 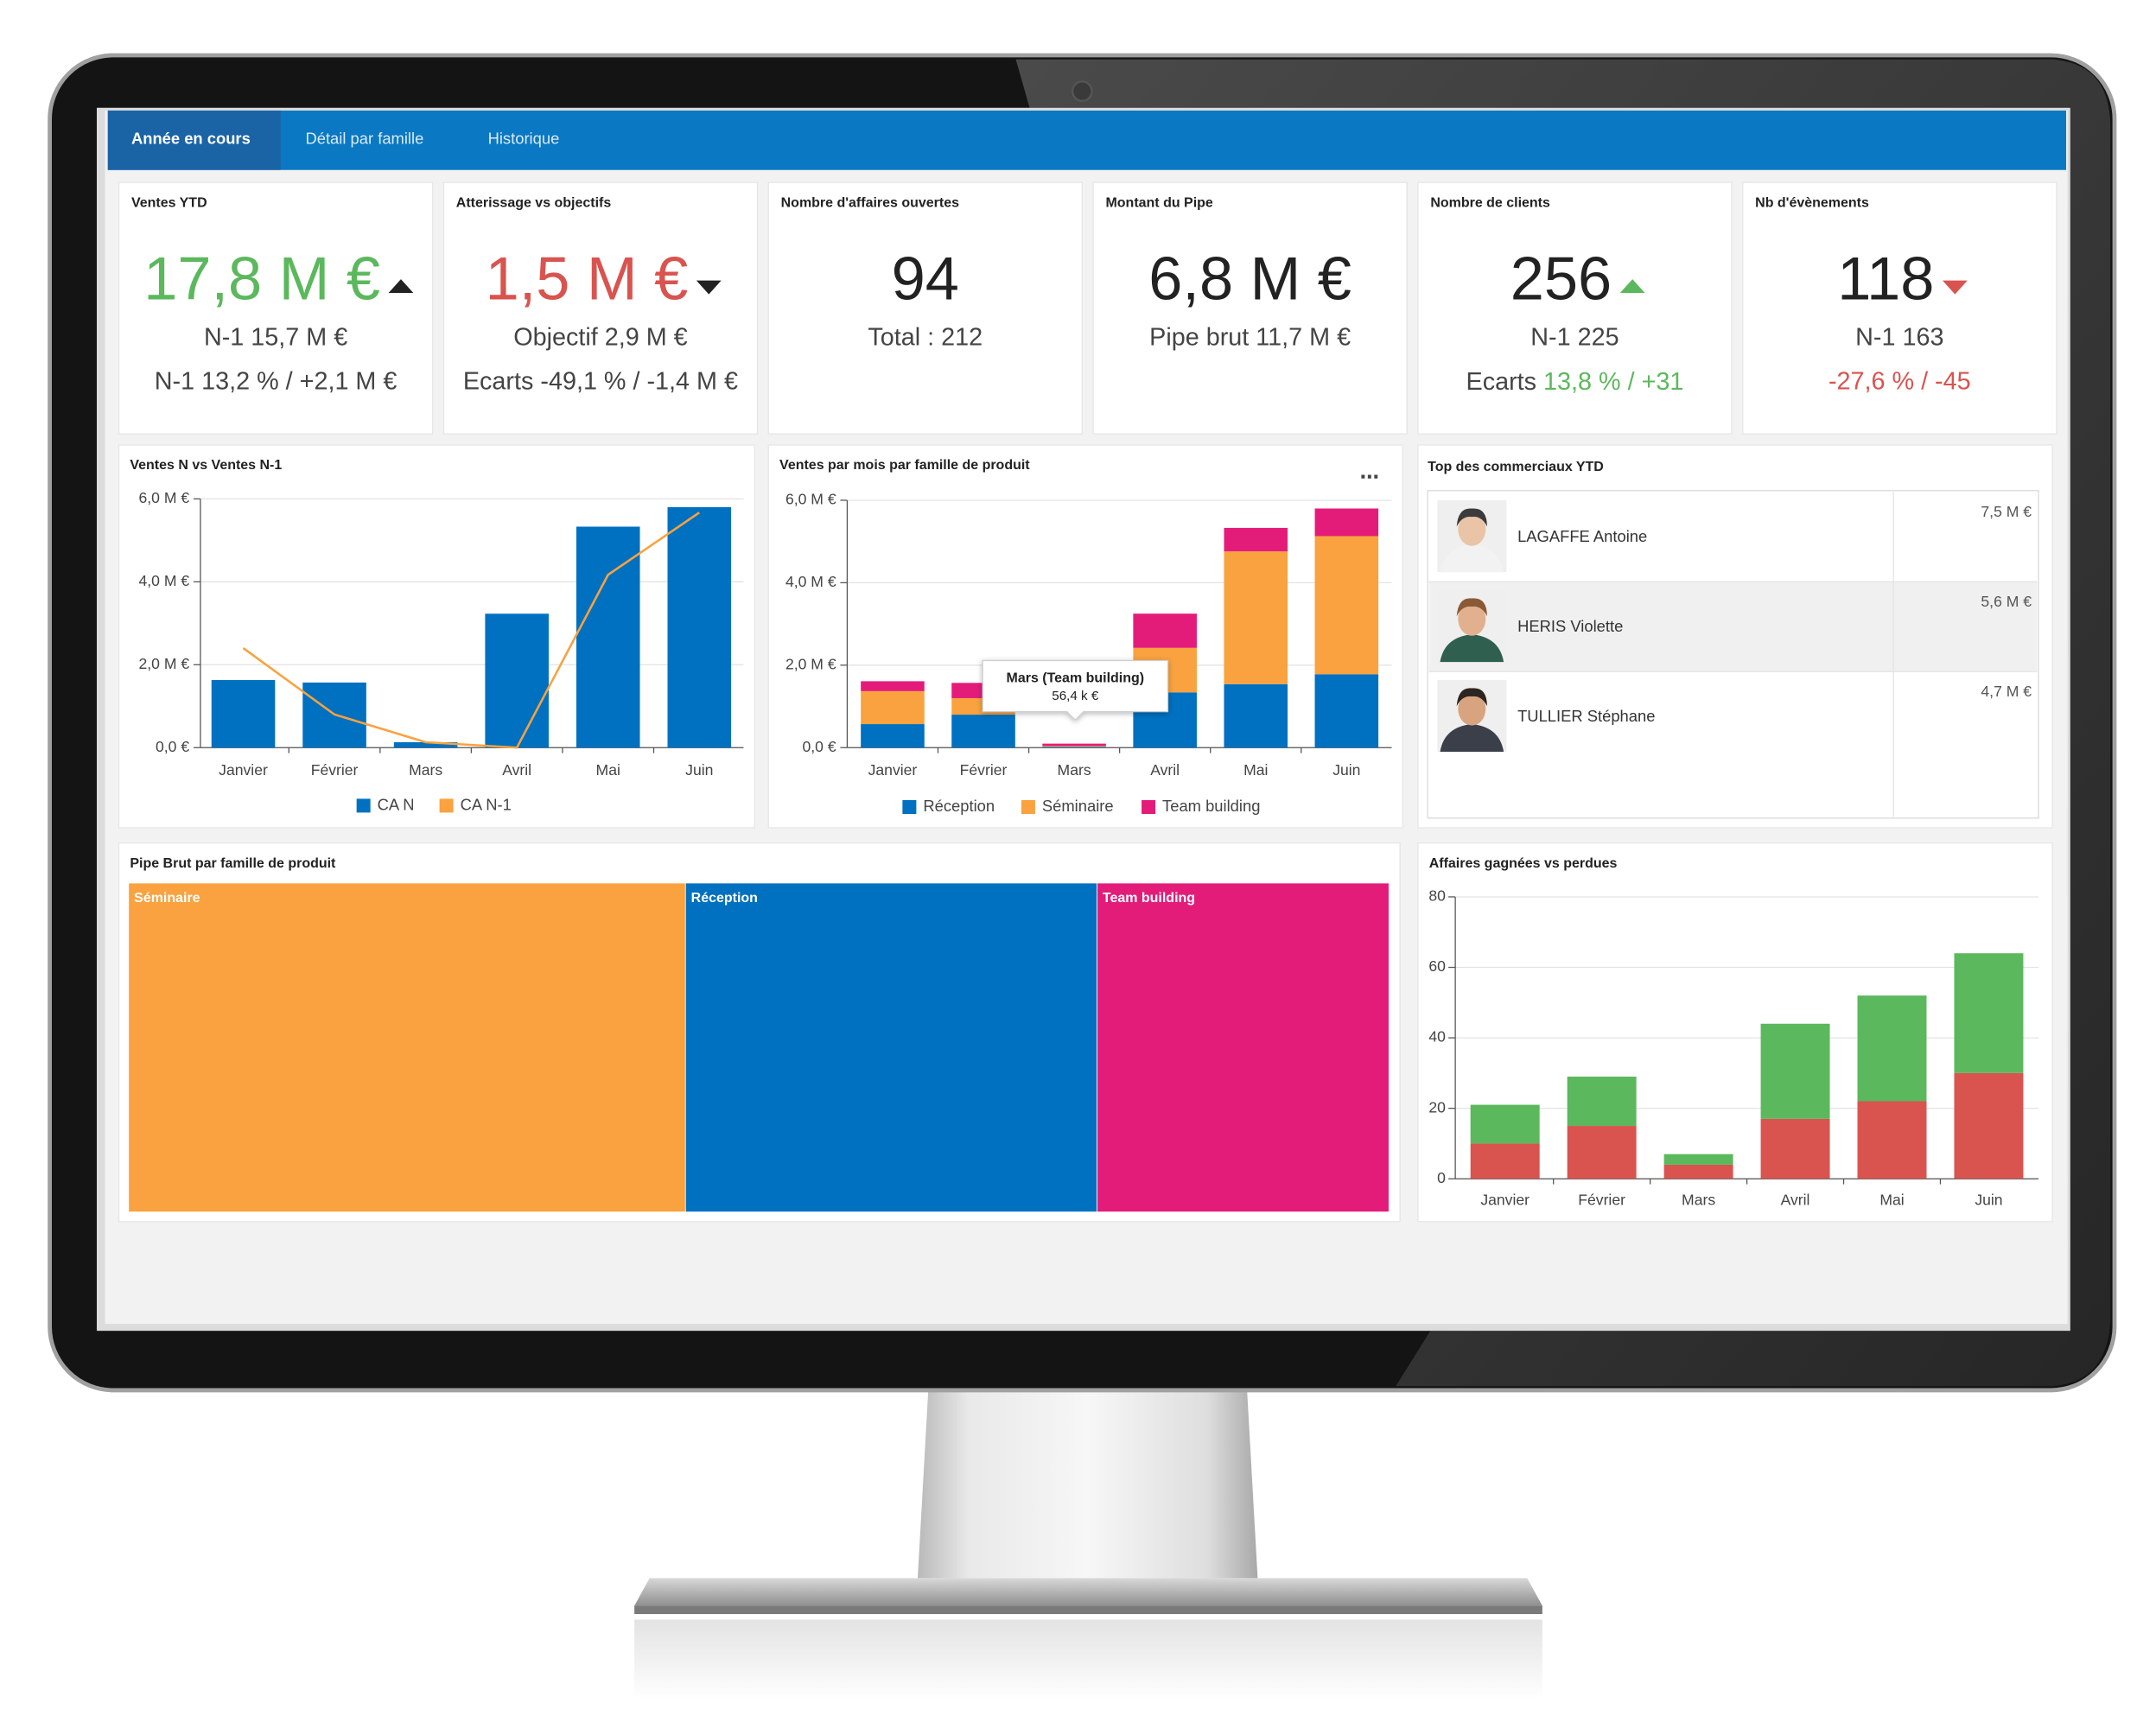 I want to click on kpi-value: 17,8 M €, so click(x=261, y=278).